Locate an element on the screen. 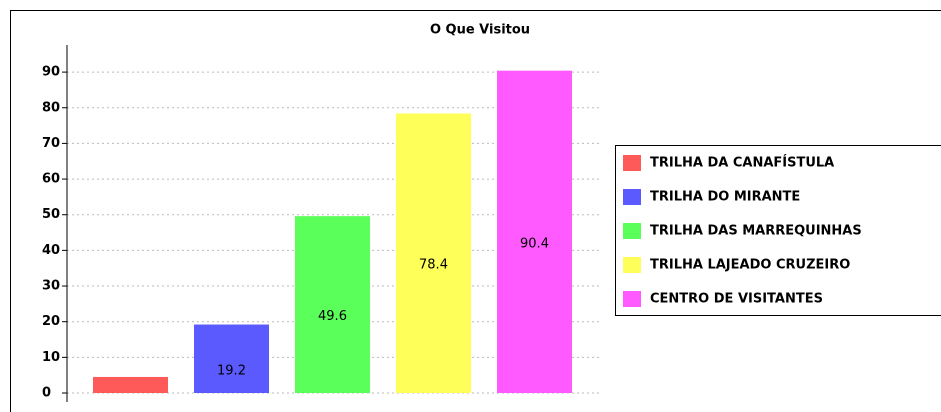  y-tick-label: 60 is located at coordinates (51, 179).